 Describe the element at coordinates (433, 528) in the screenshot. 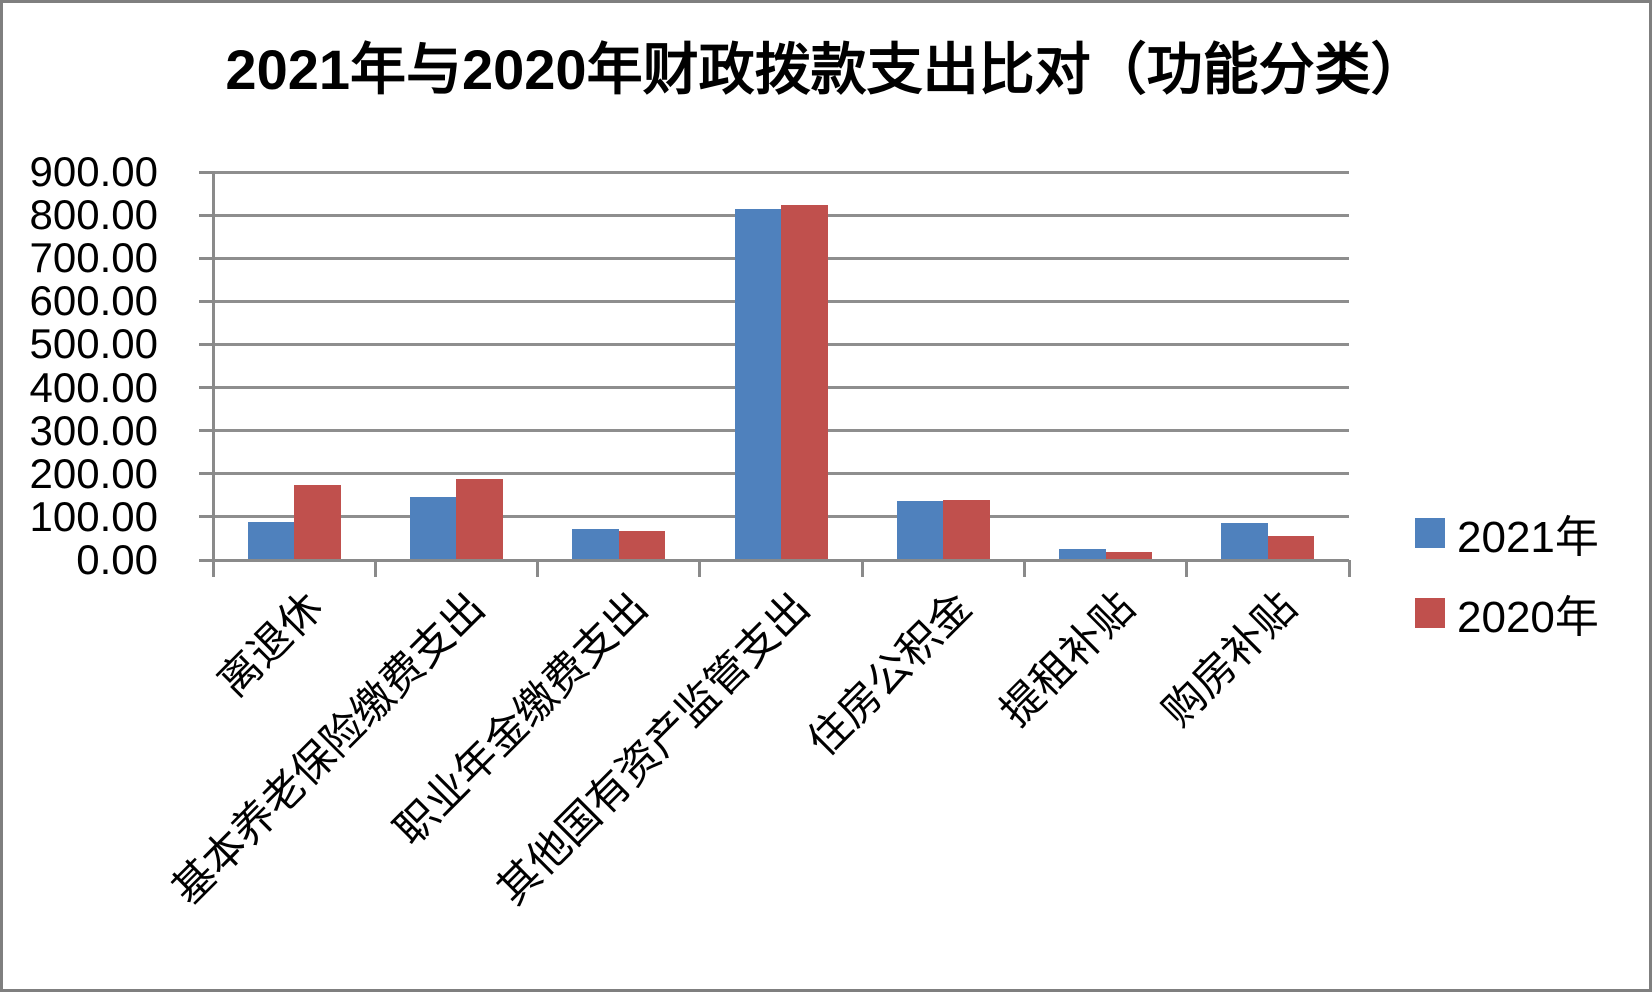

I see `bar-2021年-基本养老保险缴费支出` at that location.